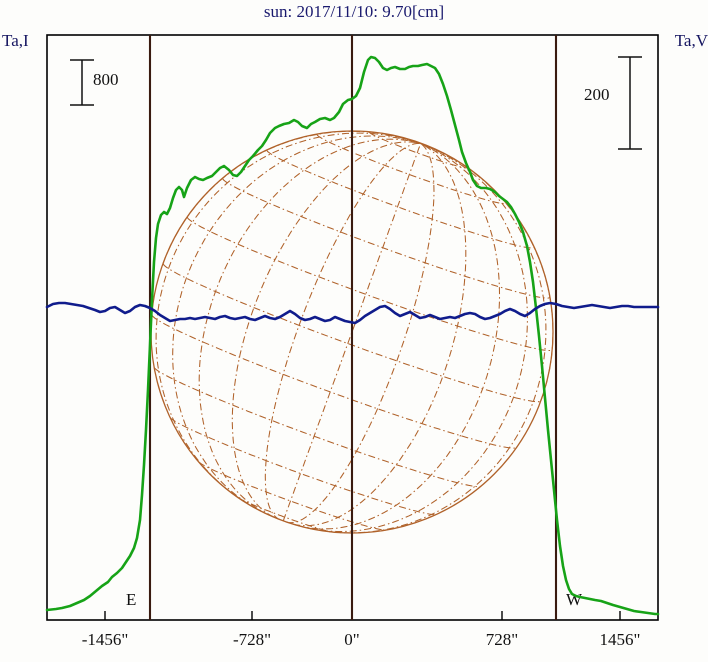  I want to click on west-limb-label: W, so click(574, 599).